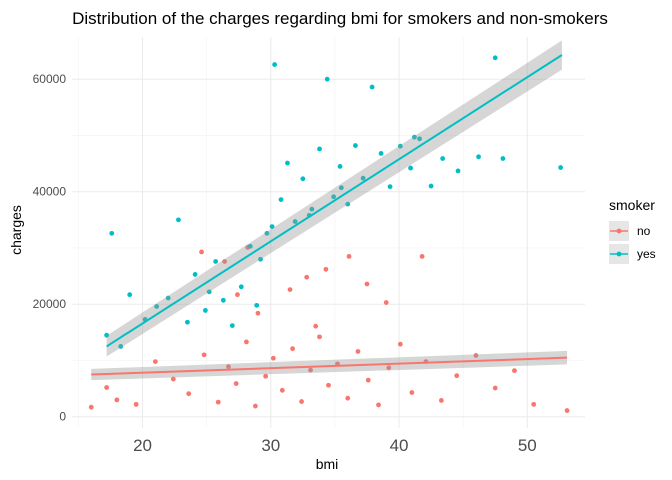  I want to click on x-axis-label: bmi, so click(327, 464).